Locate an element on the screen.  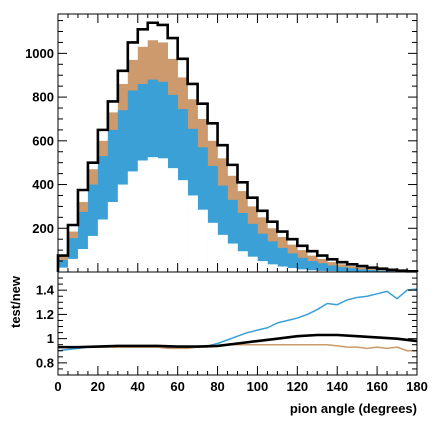
top-ytick-label-1: 400 is located at coordinates (43, 184).